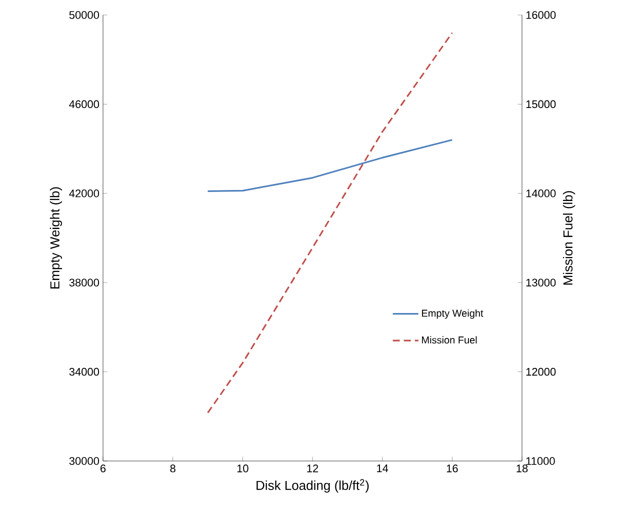 The height and width of the screenshot is (521, 623). I want to click on y-tick-label: 46000, so click(84, 104).